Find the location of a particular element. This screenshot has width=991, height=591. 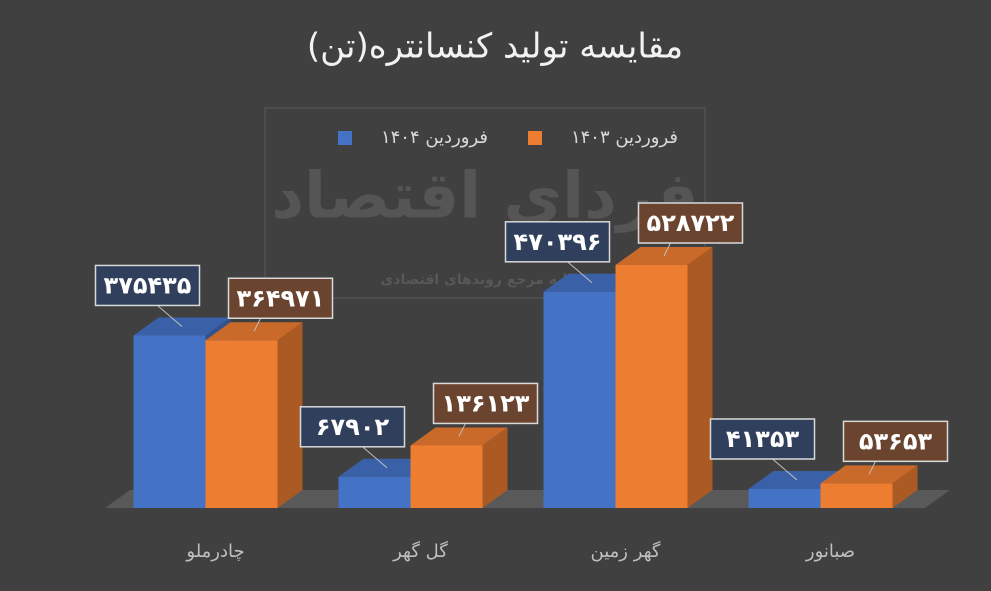

data-label: ۴۱۳۵۳ is located at coordinates (763, 439).